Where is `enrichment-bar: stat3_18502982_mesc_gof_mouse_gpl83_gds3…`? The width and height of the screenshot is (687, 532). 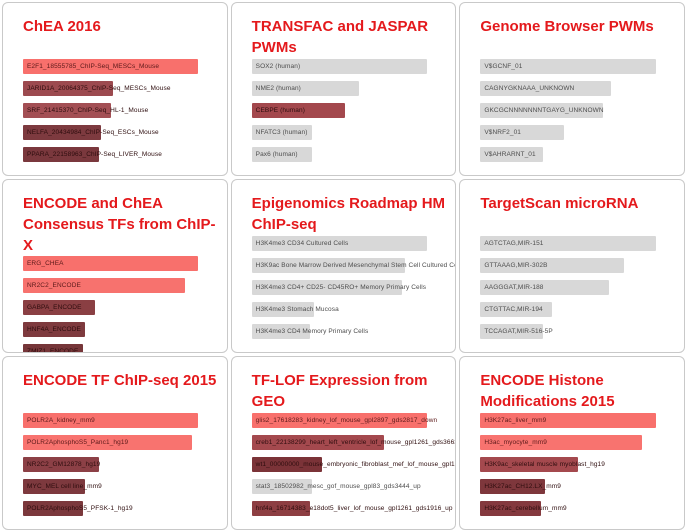 enrichment-bar: stat3_18502982_mesc_gof_mouse_gpl83_gds3… is located at coordinates (336, 486).